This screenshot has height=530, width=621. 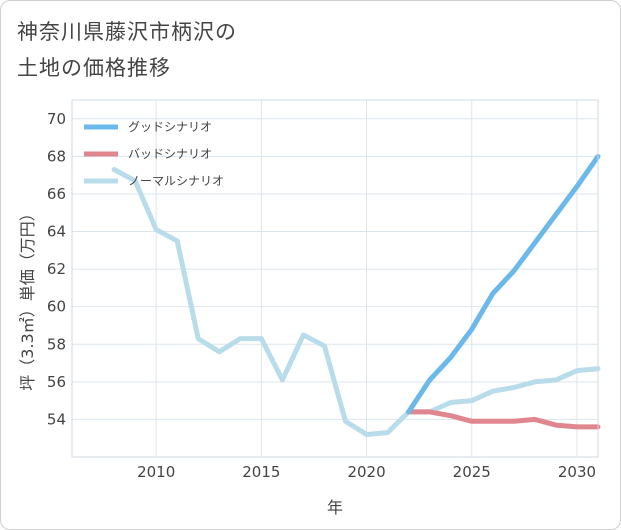 What do you see at coordinates (56, 269) in the screenshot?
I see `y-tick-label: 62` at bounding box center [56, 269].